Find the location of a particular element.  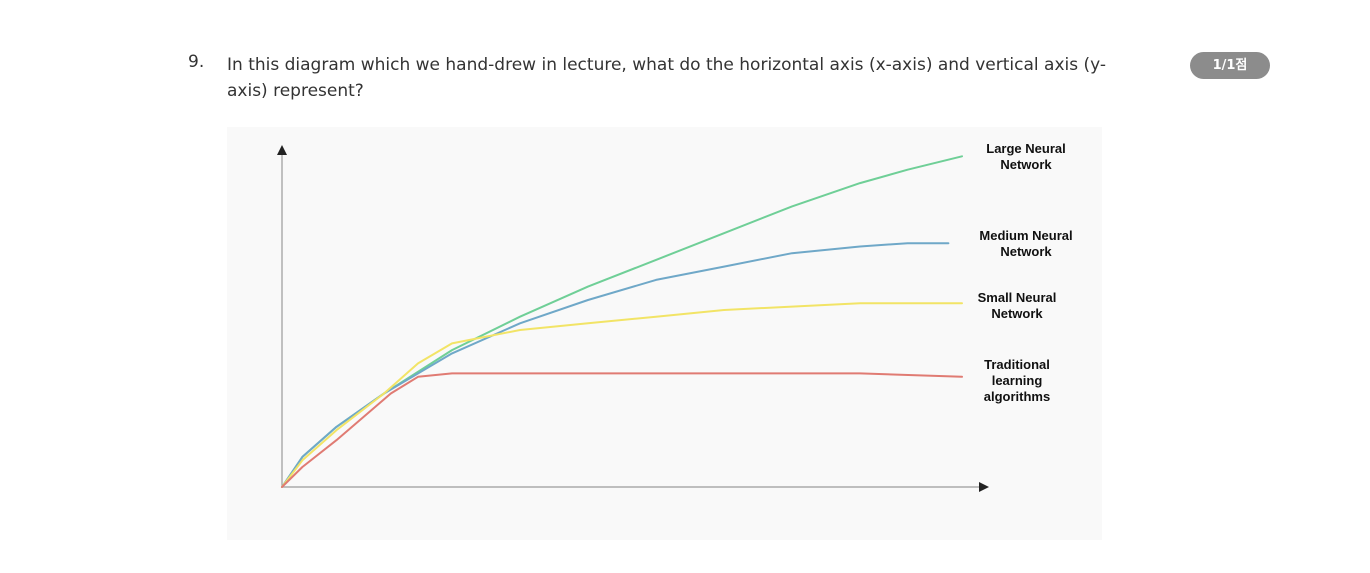

series-label-traditional-learning-algorithms: Traditional learning algorithms is located at coordinates (1017, 380).